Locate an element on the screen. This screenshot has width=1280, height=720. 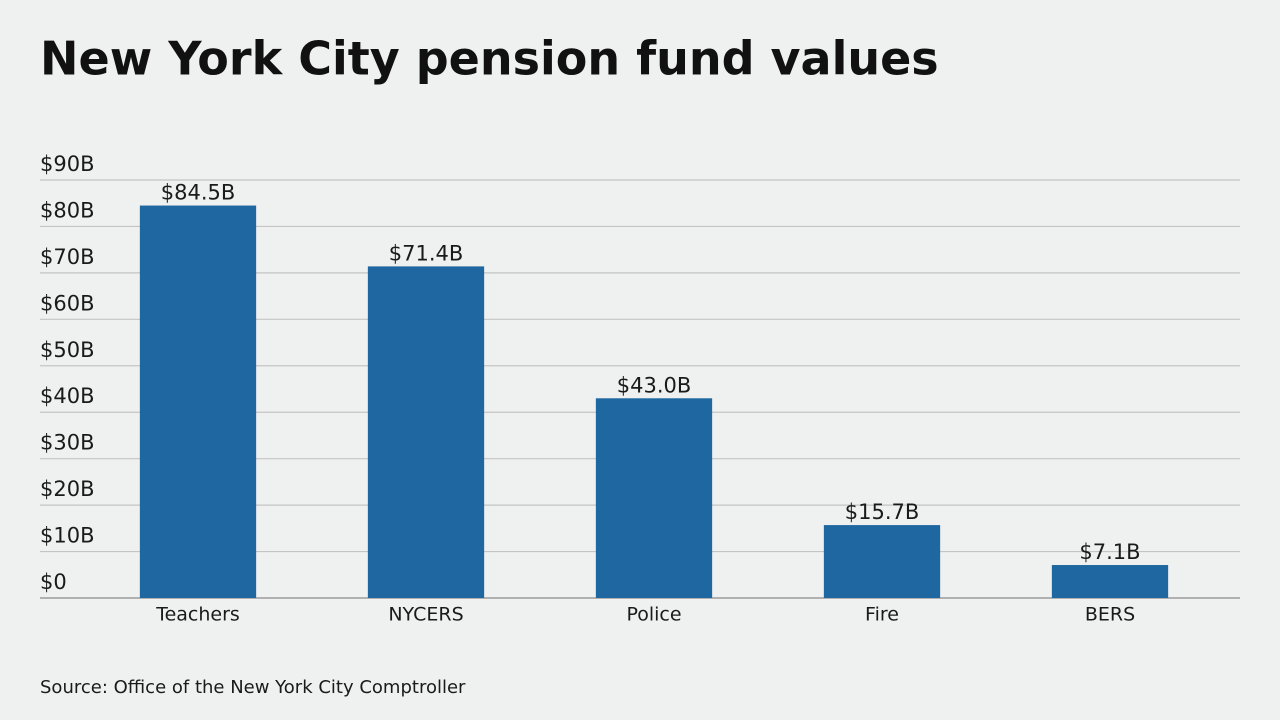
y-tick-label: $80B is located at coordinates (67, 210).